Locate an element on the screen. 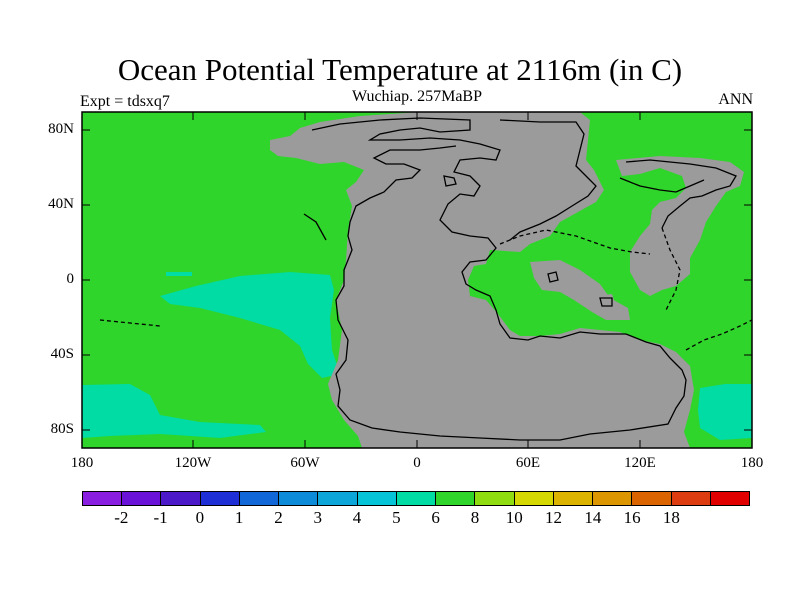  season-label: ANN is located at coordinates (735, 99).